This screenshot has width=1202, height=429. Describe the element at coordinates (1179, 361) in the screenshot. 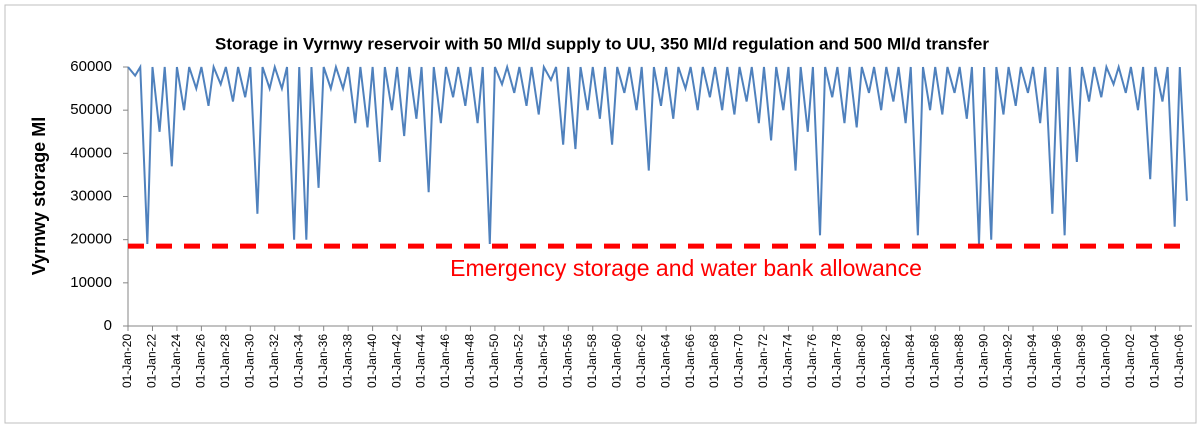

I see `x-tick-label: 01-Jan-06` at that location.